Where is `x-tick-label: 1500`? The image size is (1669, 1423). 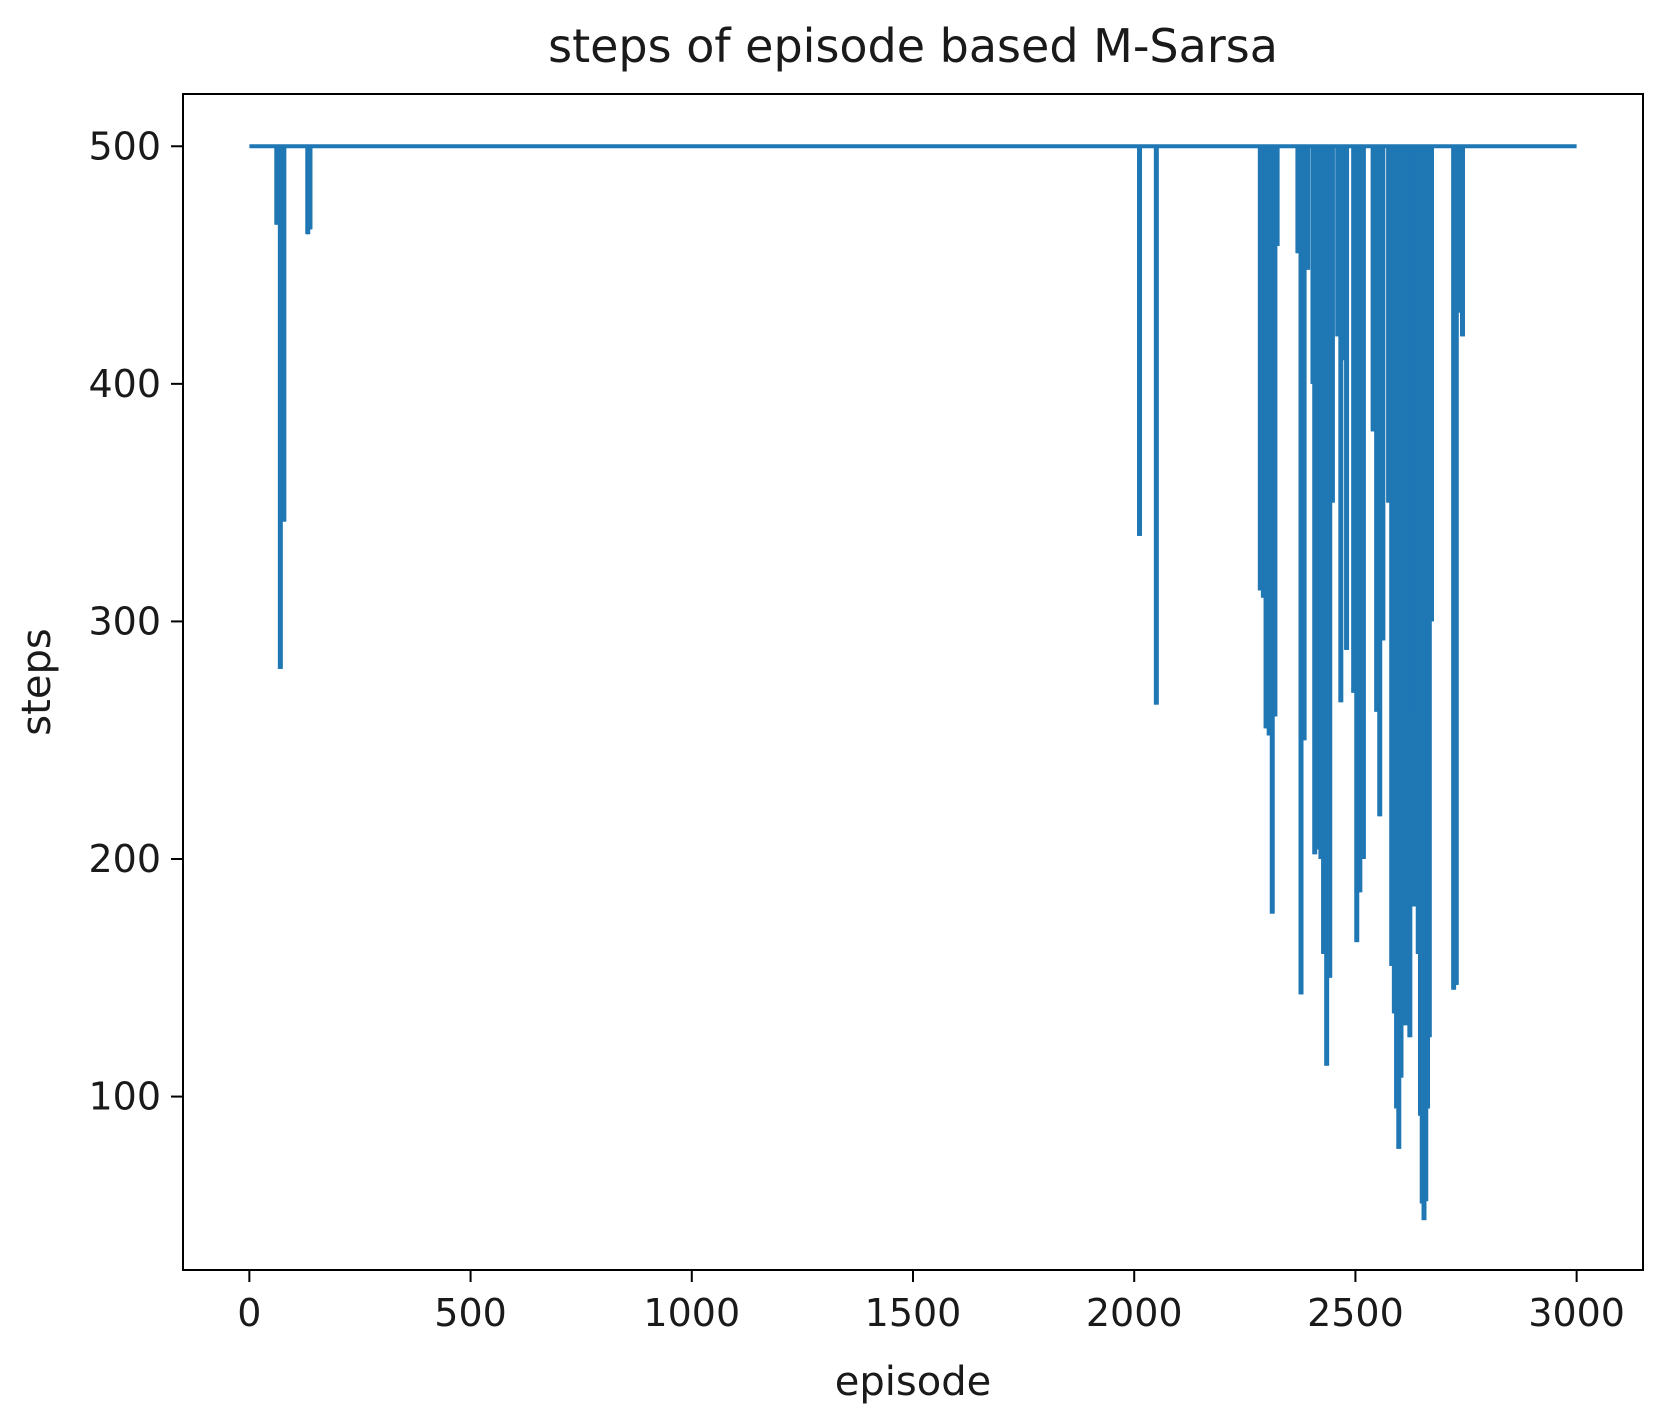 x-tick-label: 1500 is located at coordinates (913, 1313).